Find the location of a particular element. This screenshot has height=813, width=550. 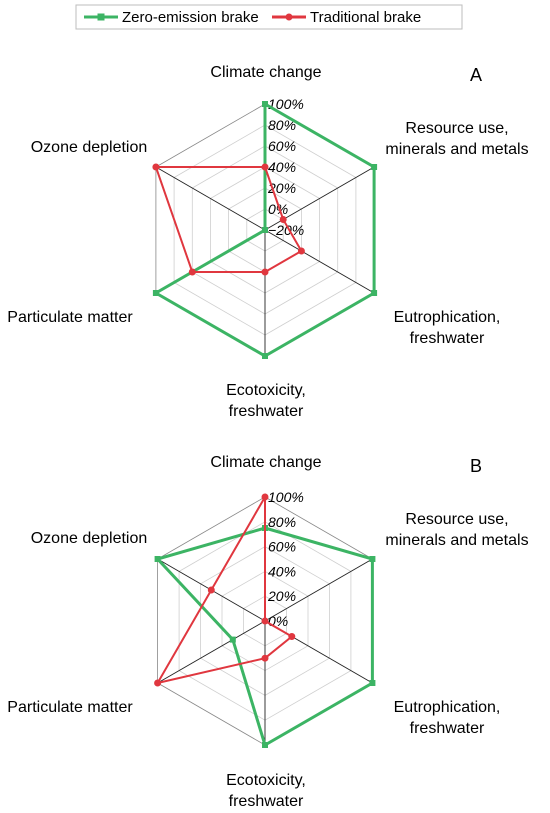

legend-marker-zero-emission-brake is located at coordinates (101, 17).